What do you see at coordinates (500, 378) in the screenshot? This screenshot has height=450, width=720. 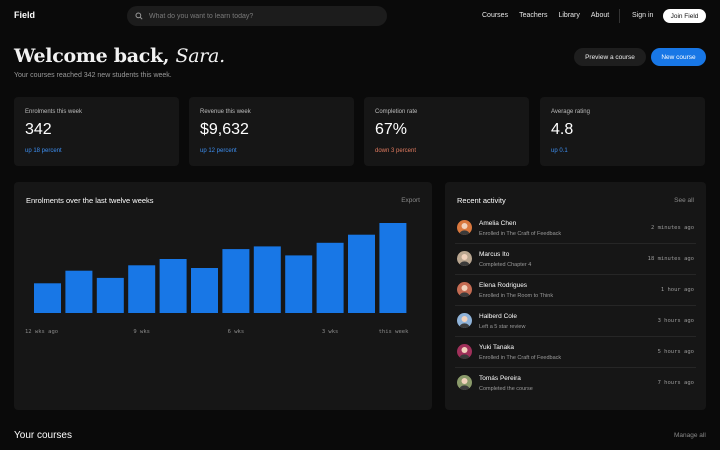 I see `activity-user-name: Tomás Pereira` at bounding box center [500, 378].